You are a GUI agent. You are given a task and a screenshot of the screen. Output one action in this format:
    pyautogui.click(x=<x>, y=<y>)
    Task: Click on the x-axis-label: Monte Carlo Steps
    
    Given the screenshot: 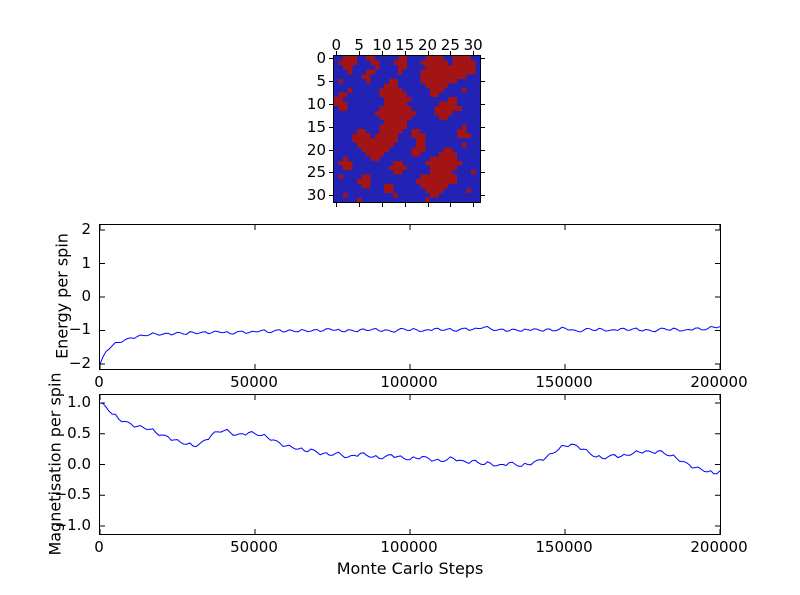 What is the action you would take?
    pyautogui.click(x=410, y=568)
    